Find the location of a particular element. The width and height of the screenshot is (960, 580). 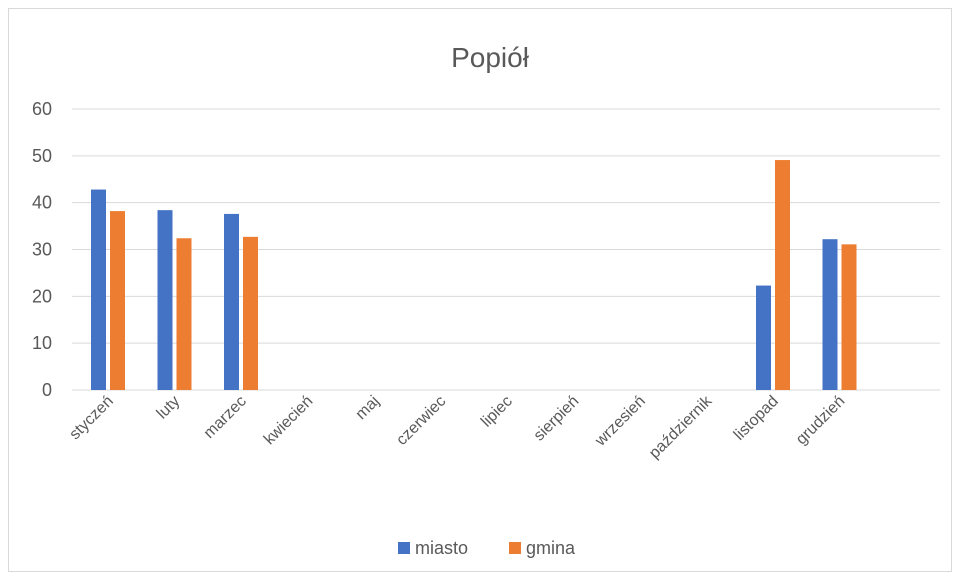

legend-label-gmina: gmina is located at coordinates (551, 548).